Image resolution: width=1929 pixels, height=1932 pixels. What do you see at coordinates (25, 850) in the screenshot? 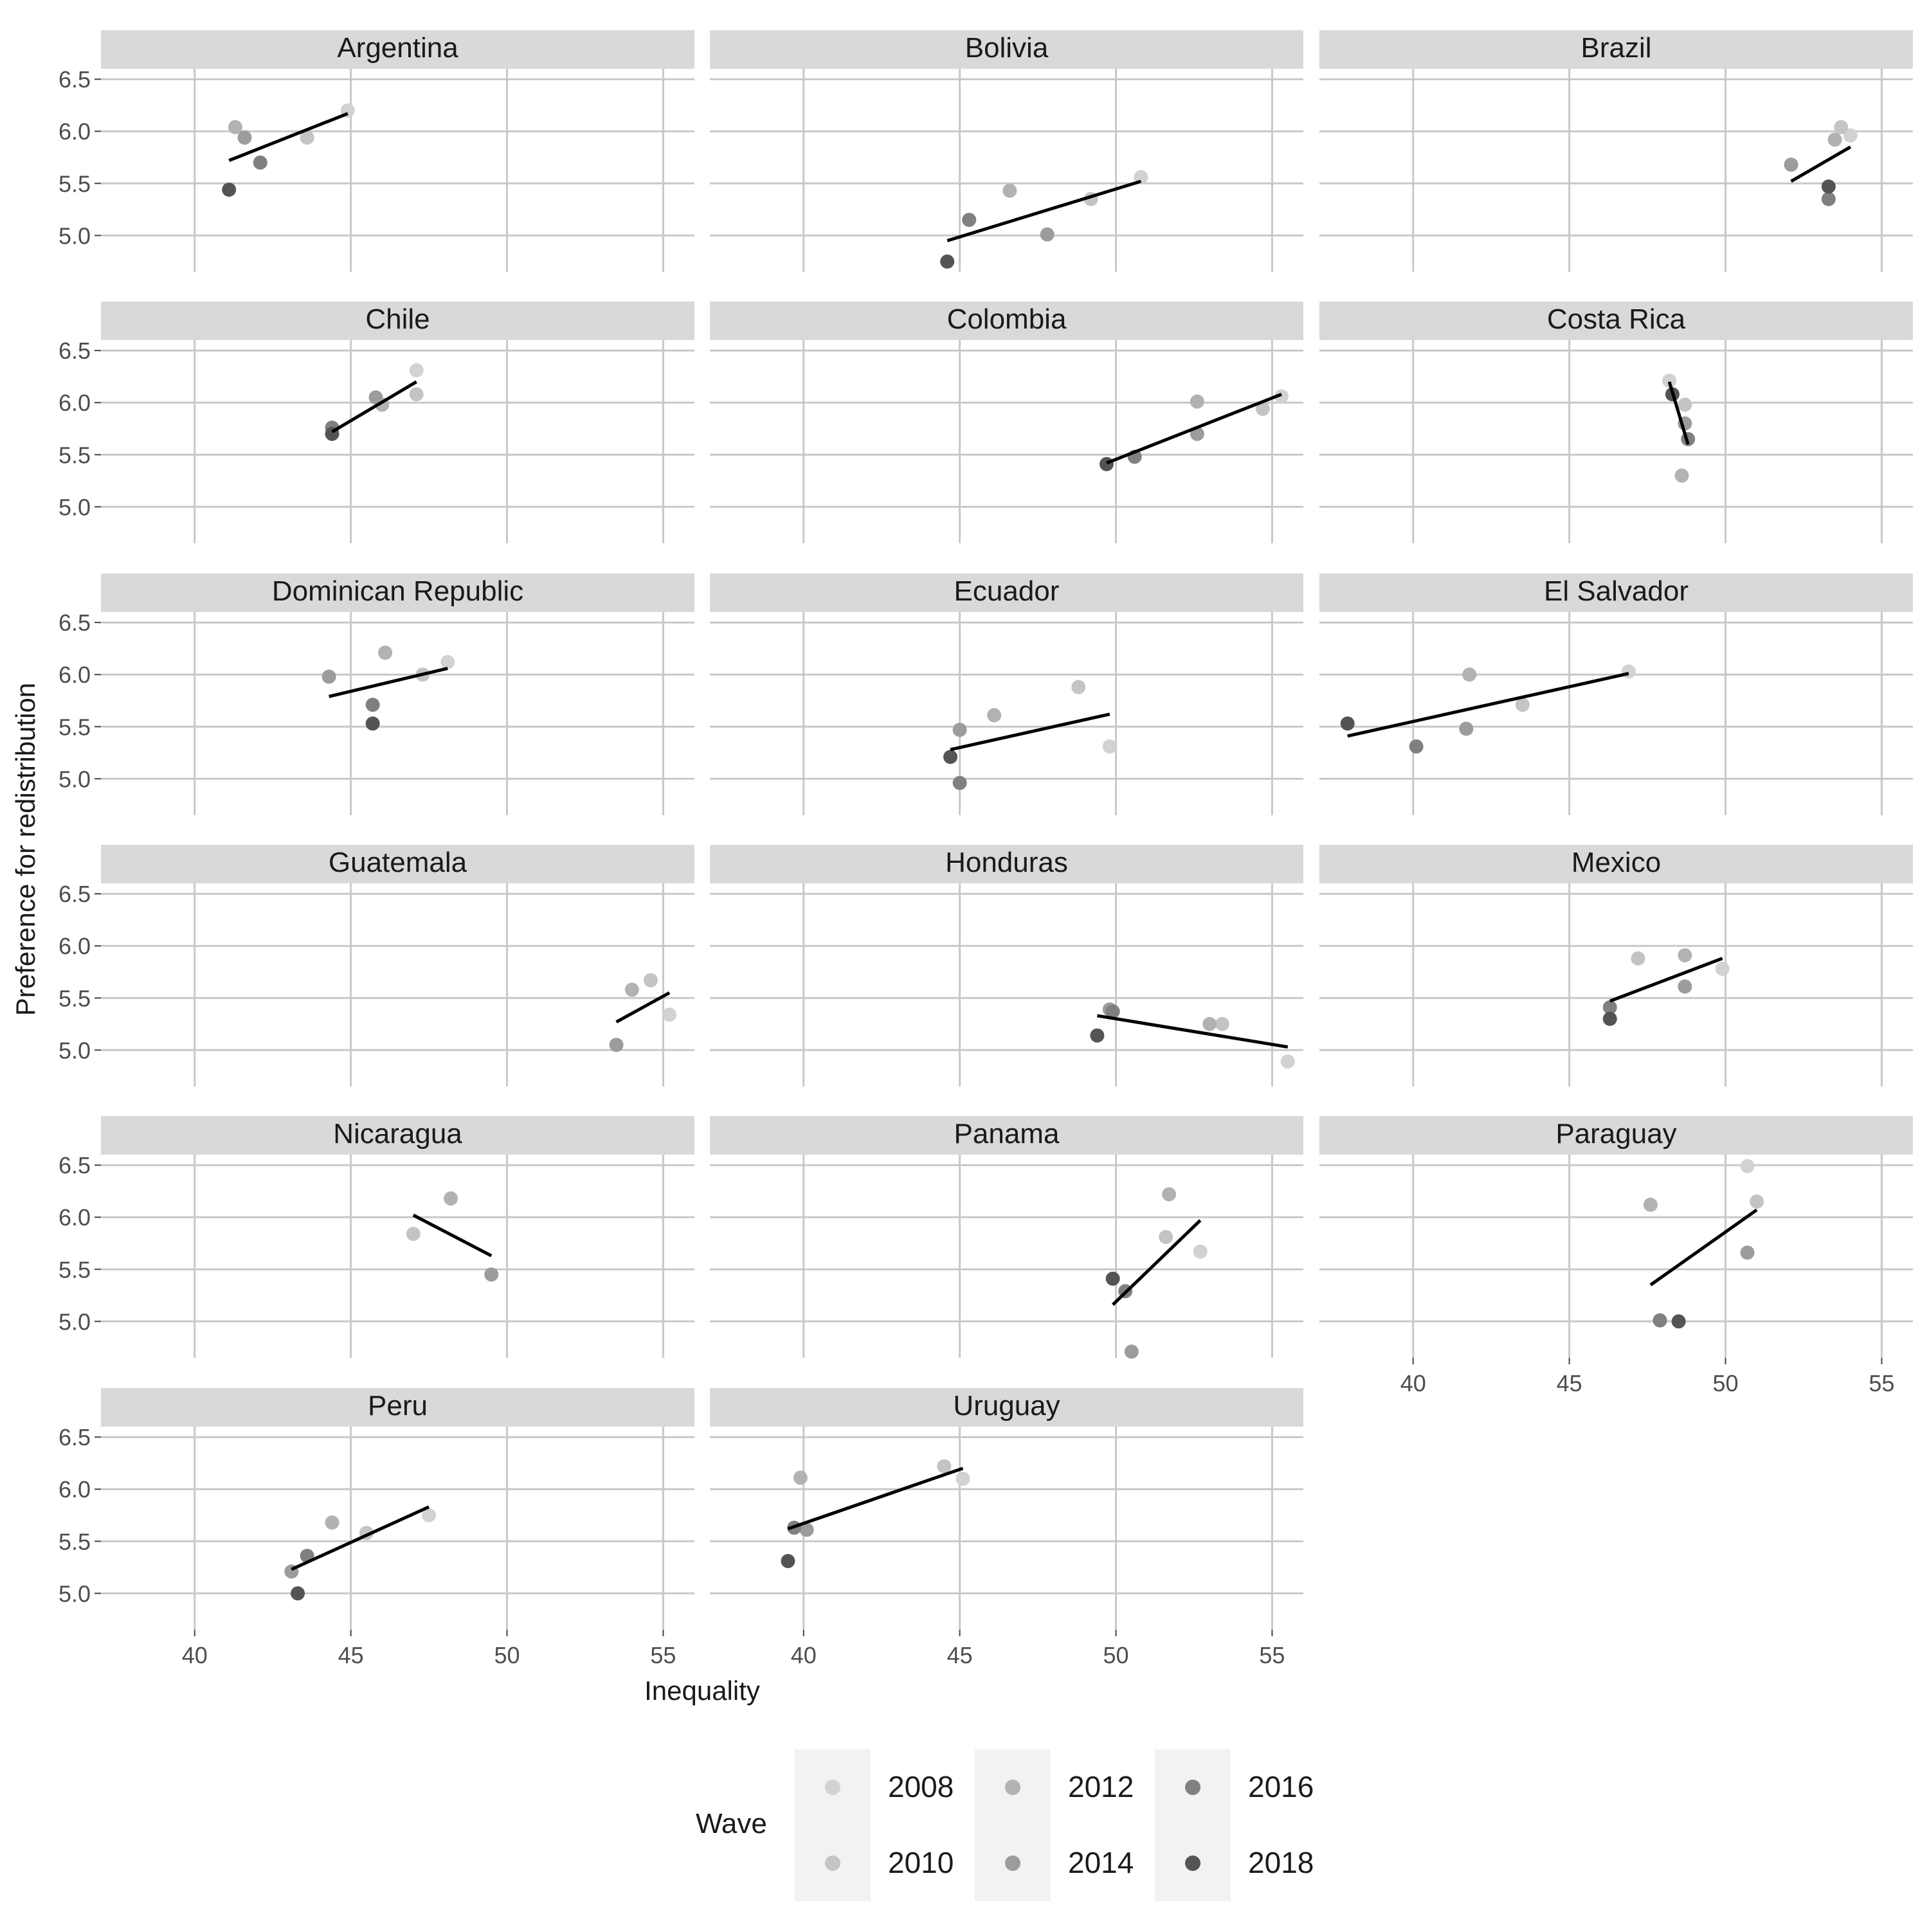
I see `y-axis-title: Preference for redistribution` at bounding box center [25, 850].